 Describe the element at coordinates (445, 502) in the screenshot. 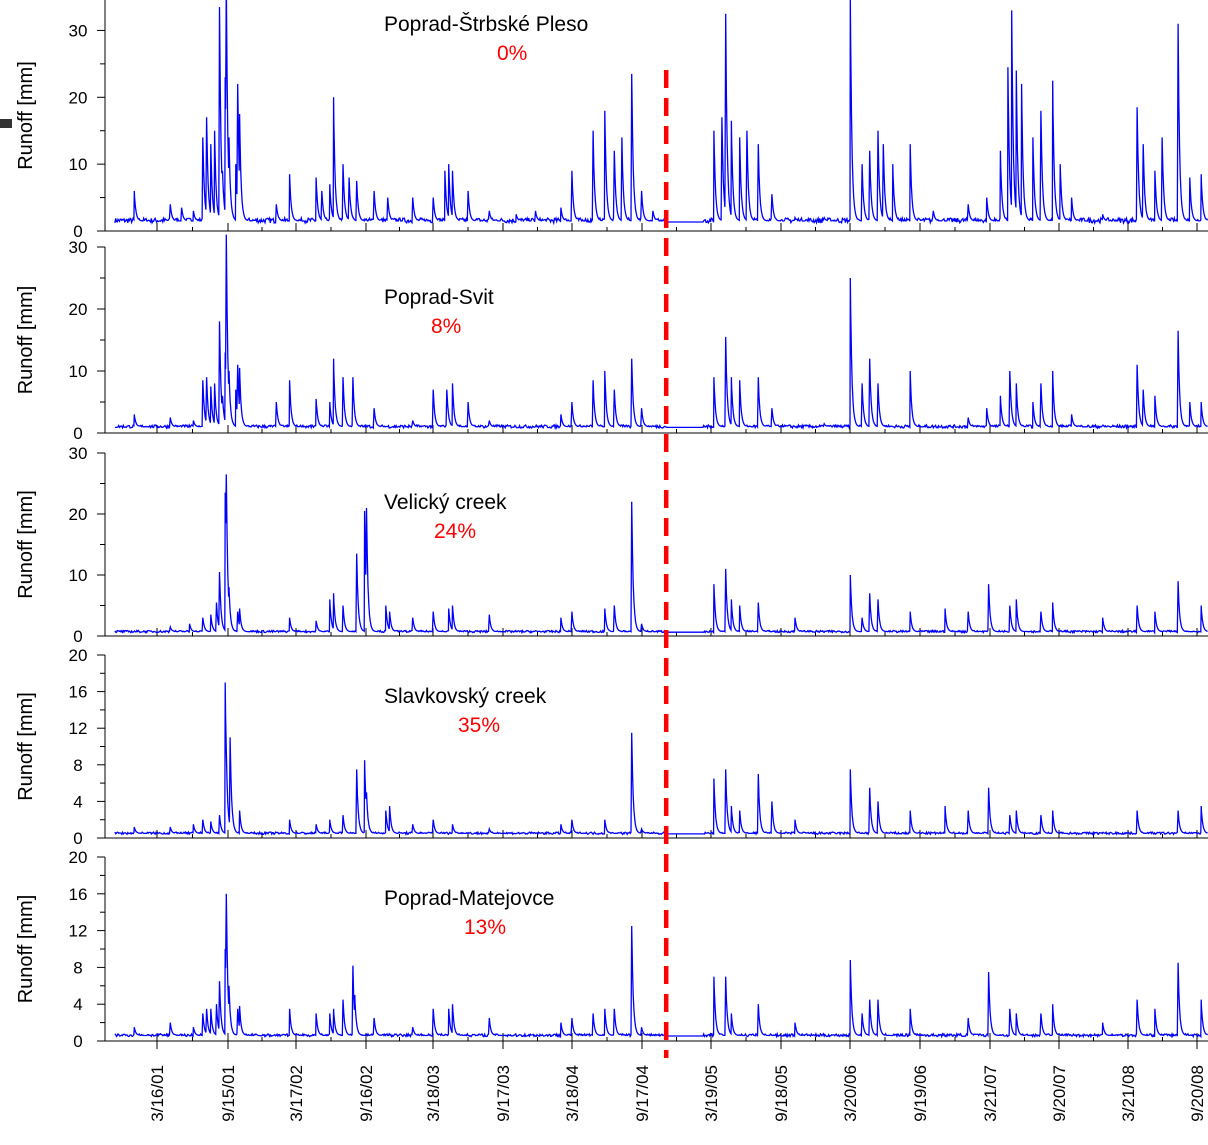

I see `station-name: Velický creek` at that location.